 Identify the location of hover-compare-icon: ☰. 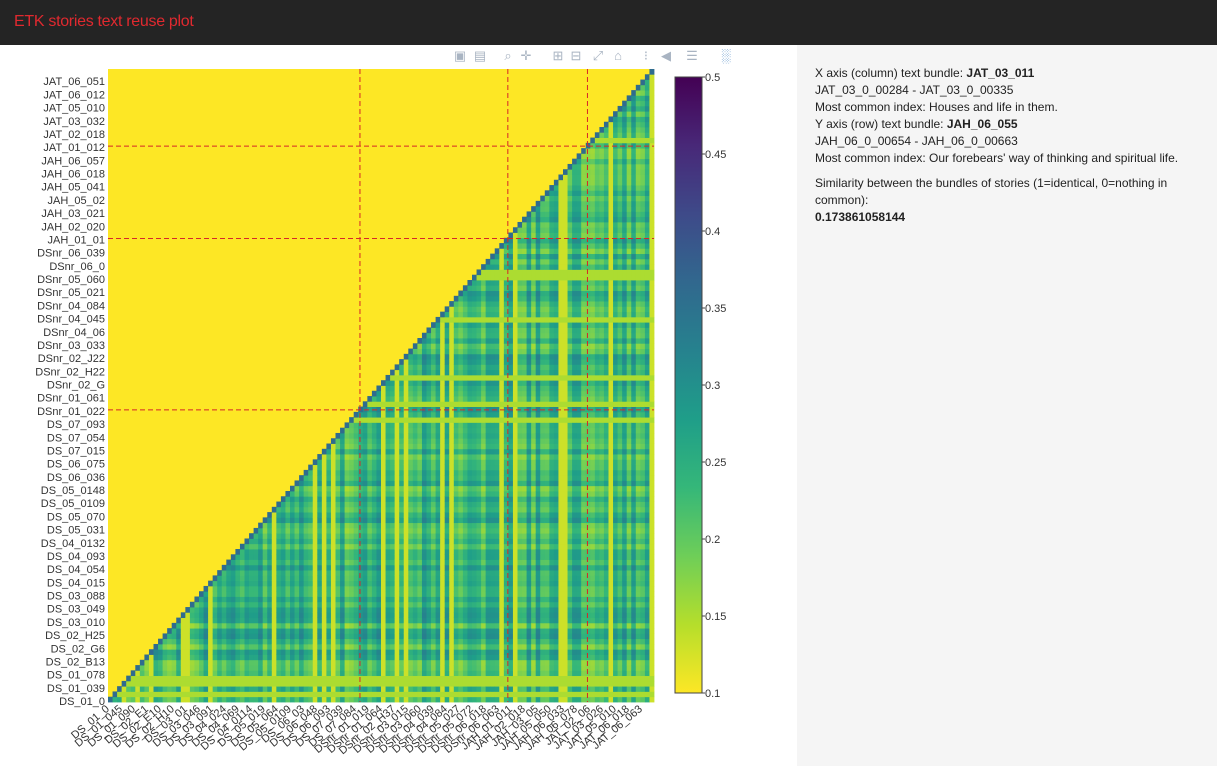
(692, 55).